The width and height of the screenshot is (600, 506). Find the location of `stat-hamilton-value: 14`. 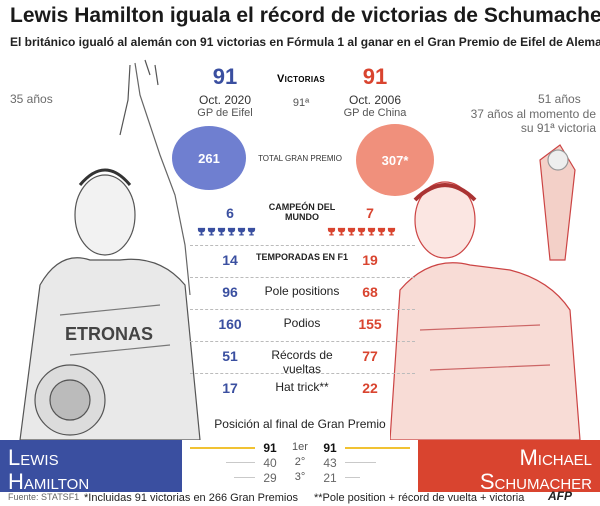

stat-hamilton-value: 14 is located at coordinates (230, 260).